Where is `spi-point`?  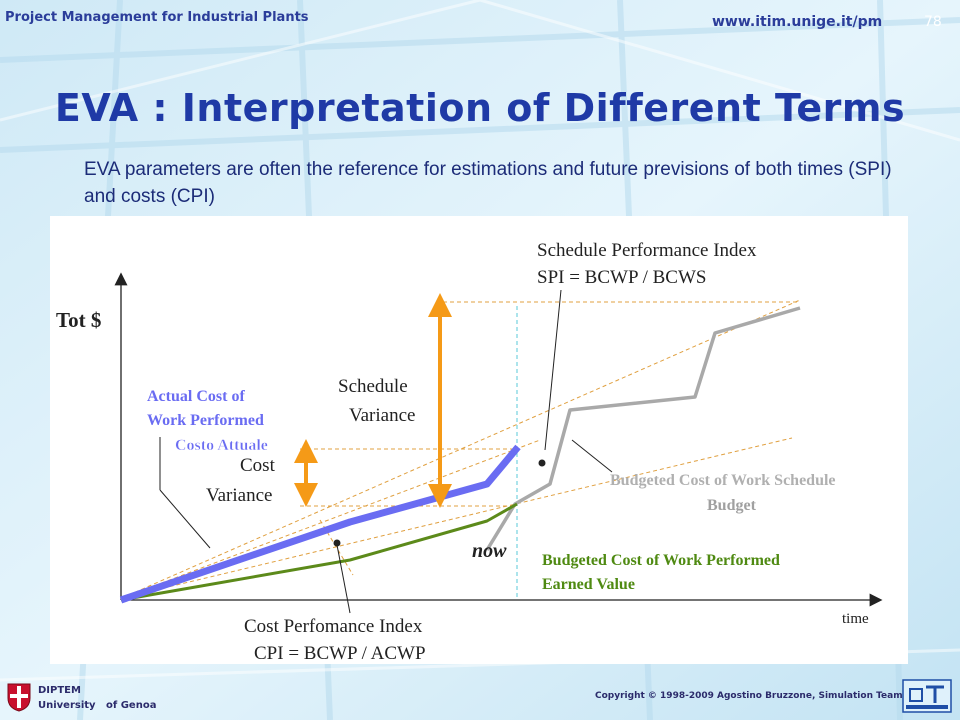 spi-point is located at coordinates (542, 463).